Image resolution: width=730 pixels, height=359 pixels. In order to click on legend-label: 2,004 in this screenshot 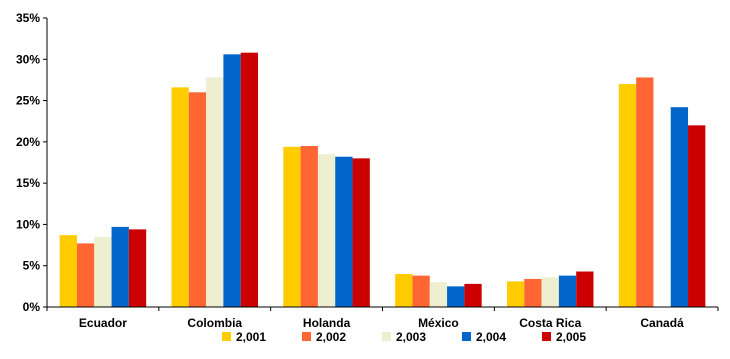, I will do `click(491, 337)`.